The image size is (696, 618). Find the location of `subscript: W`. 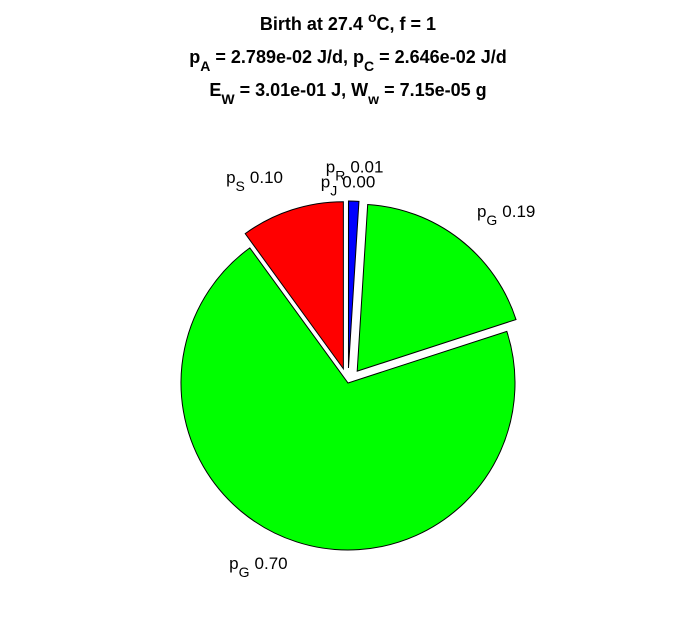

subscript: W is located at coordinates (228, 99).